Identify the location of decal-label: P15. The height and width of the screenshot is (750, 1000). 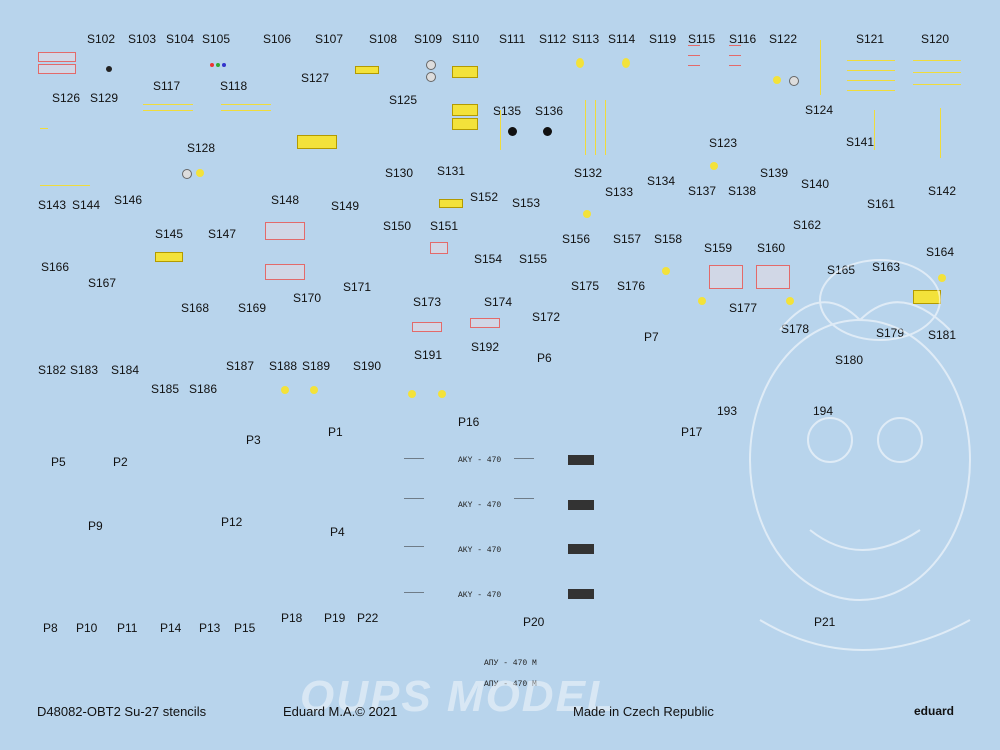
(245, 628).